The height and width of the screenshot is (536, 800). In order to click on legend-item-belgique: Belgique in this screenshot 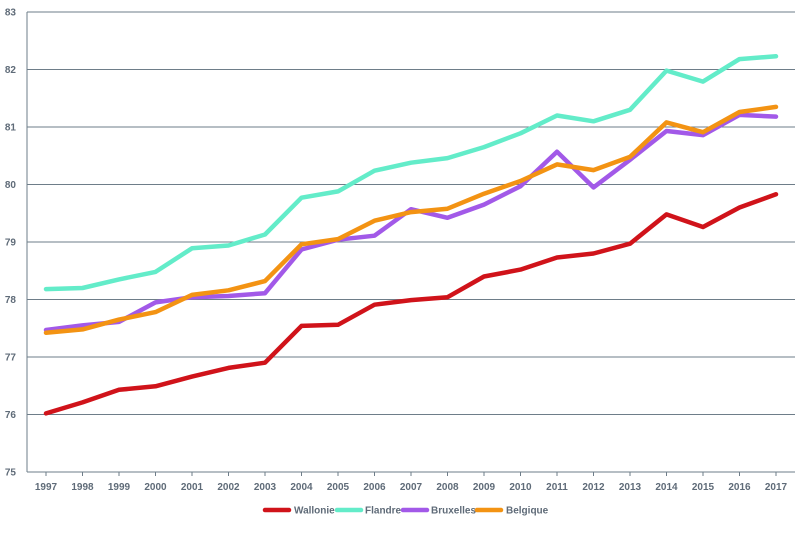, I will do `click(511, 511)`.